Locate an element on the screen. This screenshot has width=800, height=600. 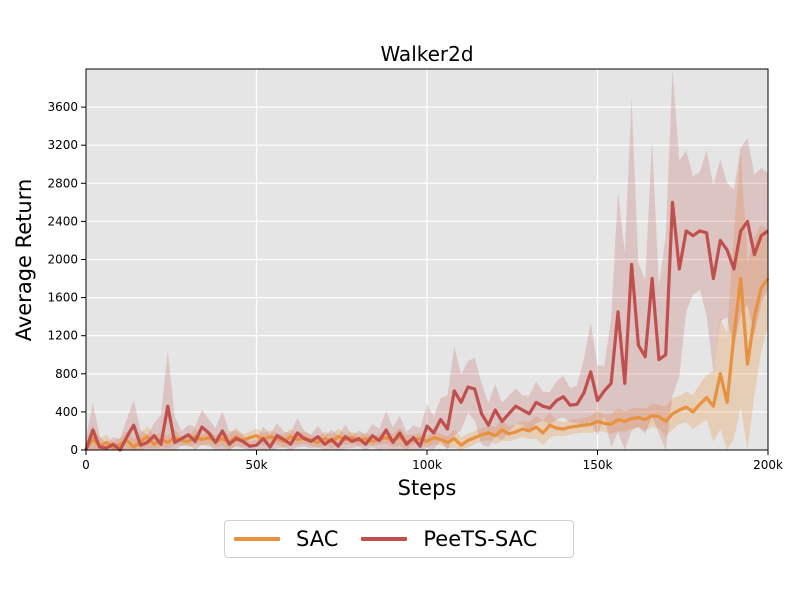
y-tick-label: 3200 is located at coordinates (62, 145).